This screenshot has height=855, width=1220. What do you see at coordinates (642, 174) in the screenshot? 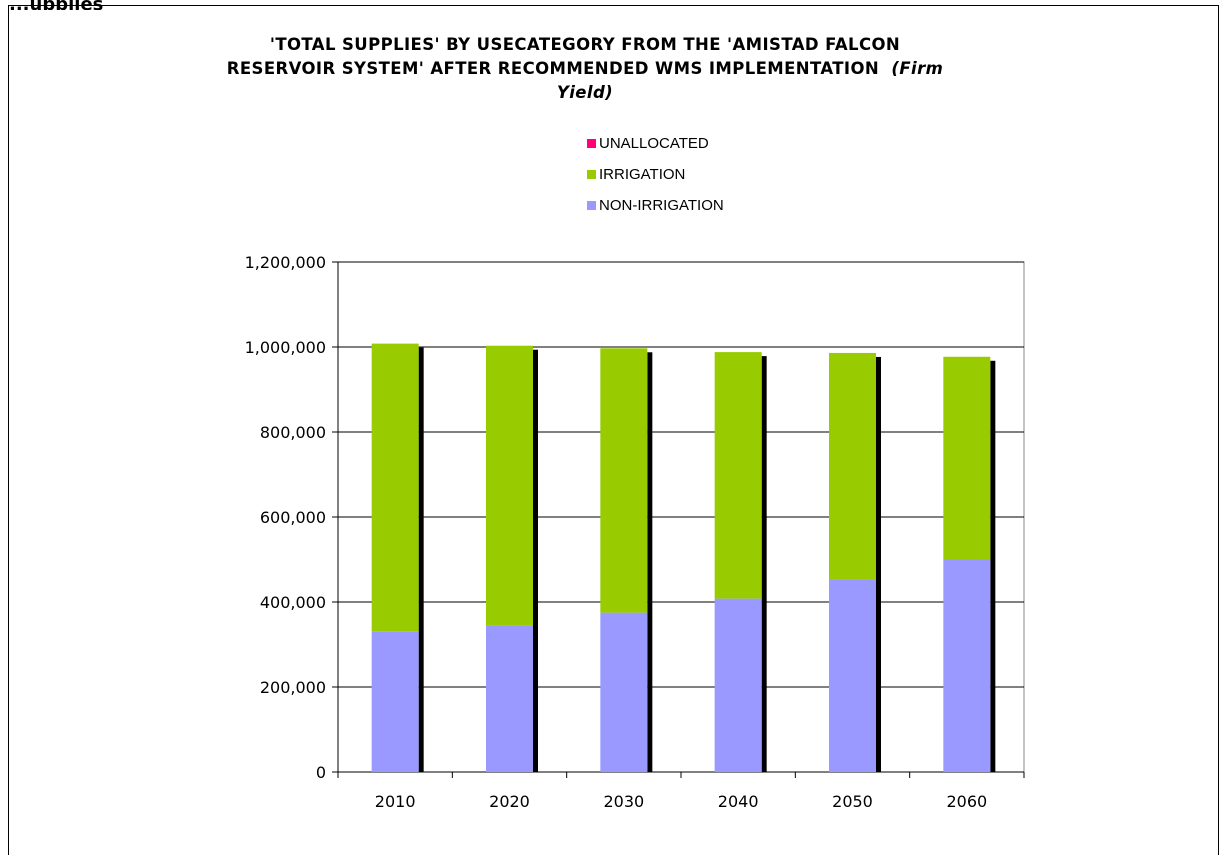
I see `legend-label: IRRIGATION` at bounding box center [642, 174].